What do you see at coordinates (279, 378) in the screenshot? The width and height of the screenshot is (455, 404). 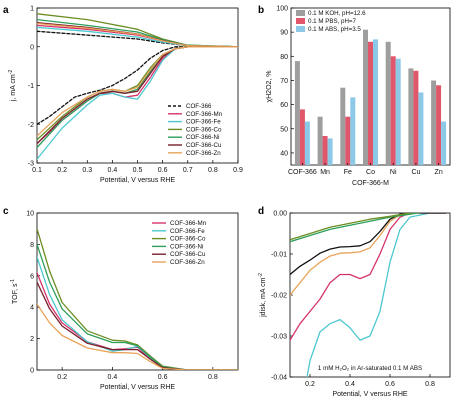 I see `y-tick-label-d-4: -0.04` at bounding box center [279, 378].